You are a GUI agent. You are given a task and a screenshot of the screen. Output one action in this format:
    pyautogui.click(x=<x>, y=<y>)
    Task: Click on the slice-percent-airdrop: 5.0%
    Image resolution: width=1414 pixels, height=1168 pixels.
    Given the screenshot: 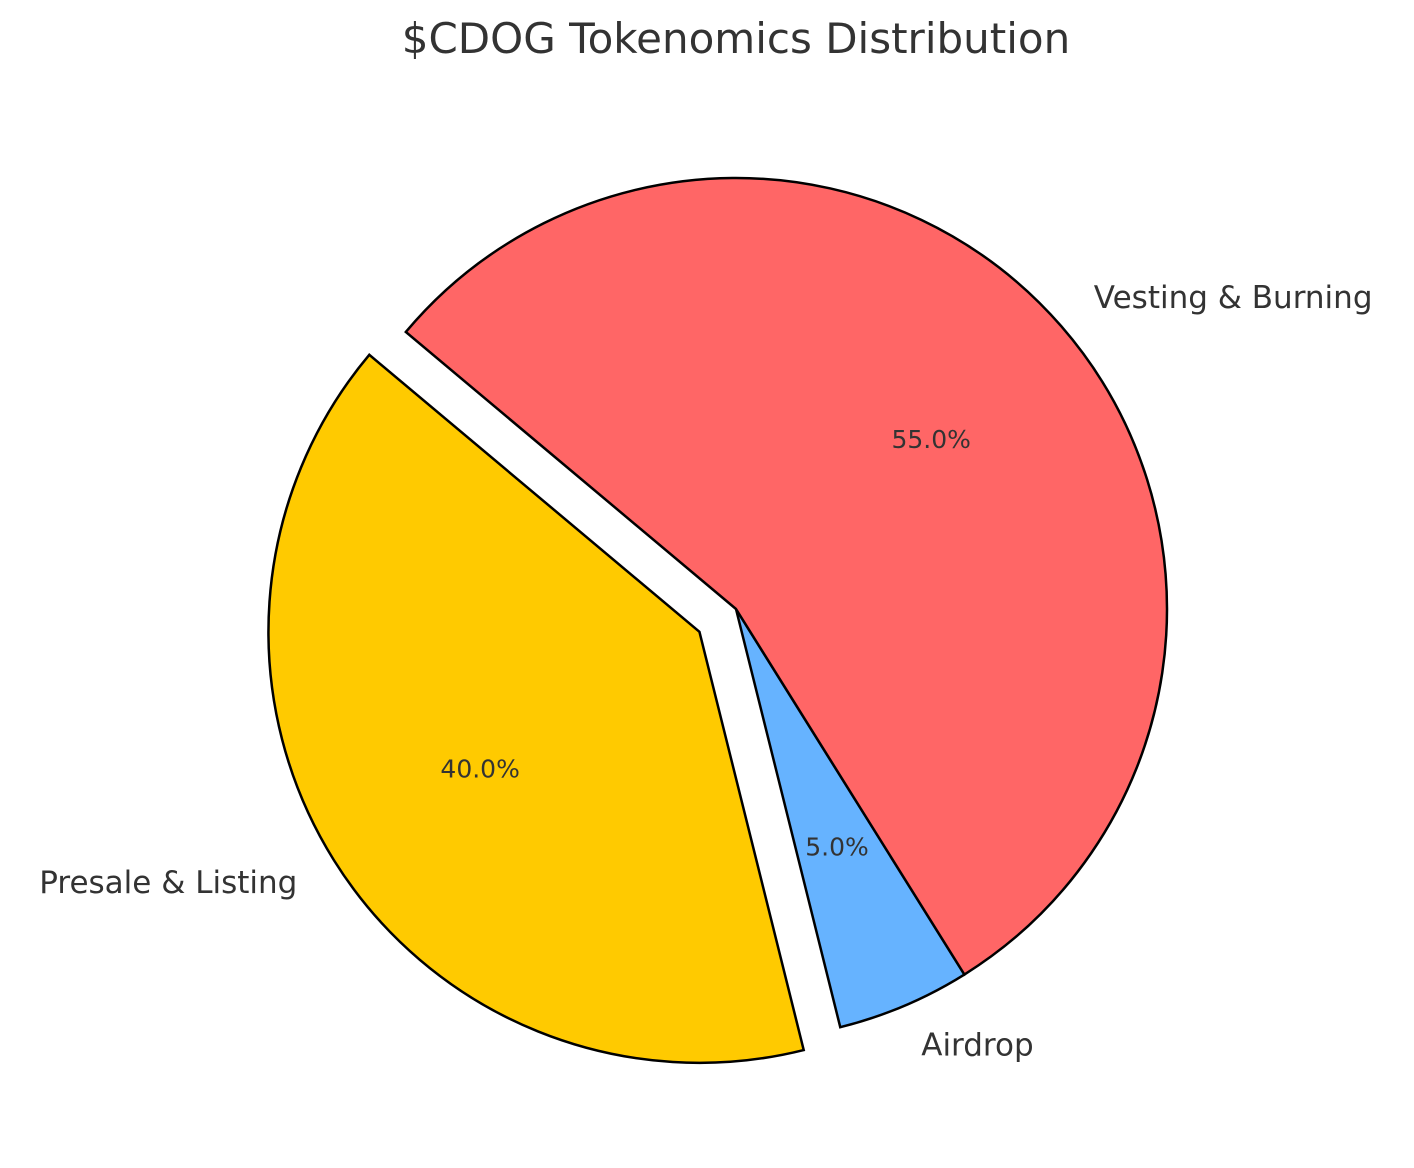 What is the action you would take?
    pyautogui.click(x=837, y=847)
    